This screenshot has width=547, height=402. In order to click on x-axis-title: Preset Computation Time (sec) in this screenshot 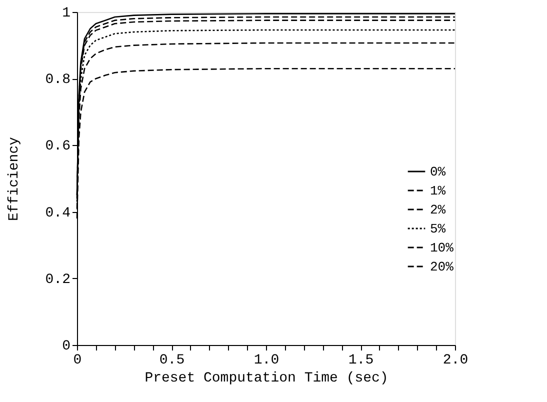, I will do `click(266, 378)`.